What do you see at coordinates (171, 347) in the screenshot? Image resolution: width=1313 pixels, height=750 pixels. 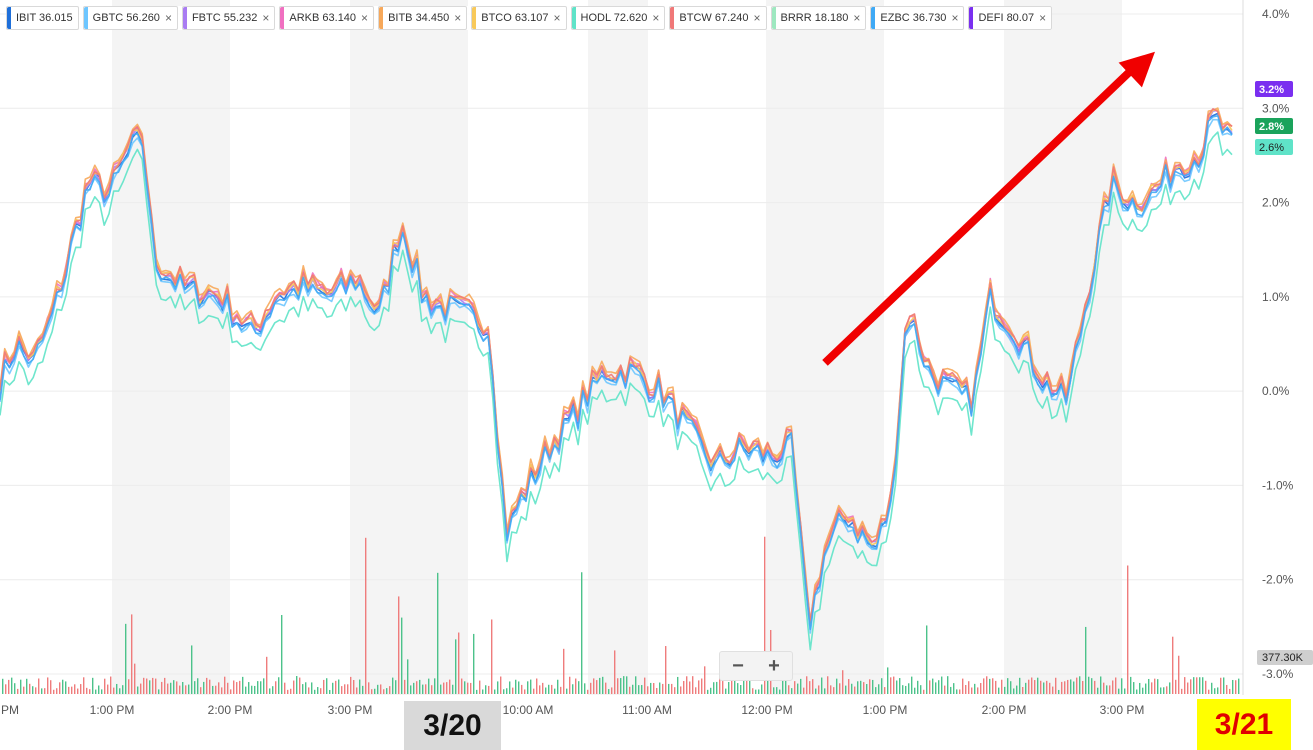 I see `session-band` at bounding box center [171, 347].